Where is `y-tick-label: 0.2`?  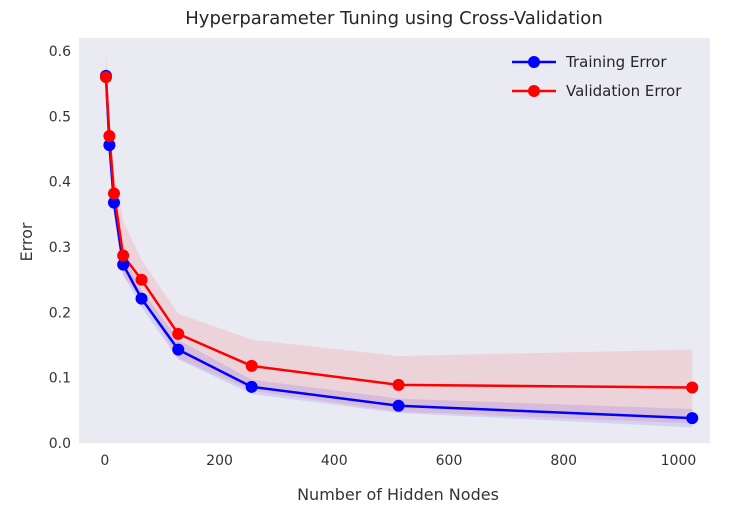
y-tick-label: 0.2 is located at coordinates (60, 313).